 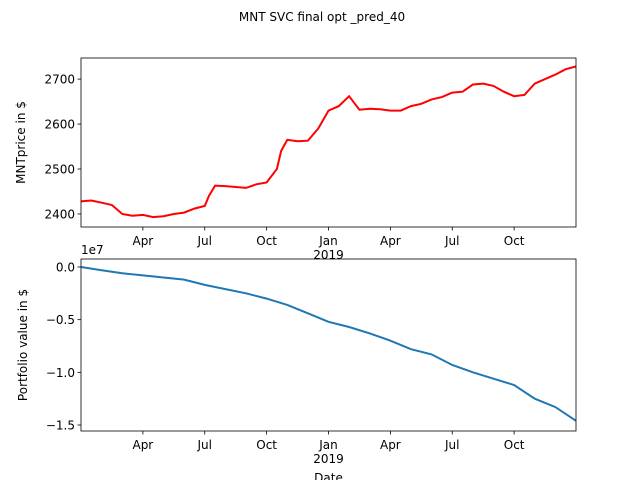 I want to click on y-tick-label: 2600, so click(x=59, y=125).